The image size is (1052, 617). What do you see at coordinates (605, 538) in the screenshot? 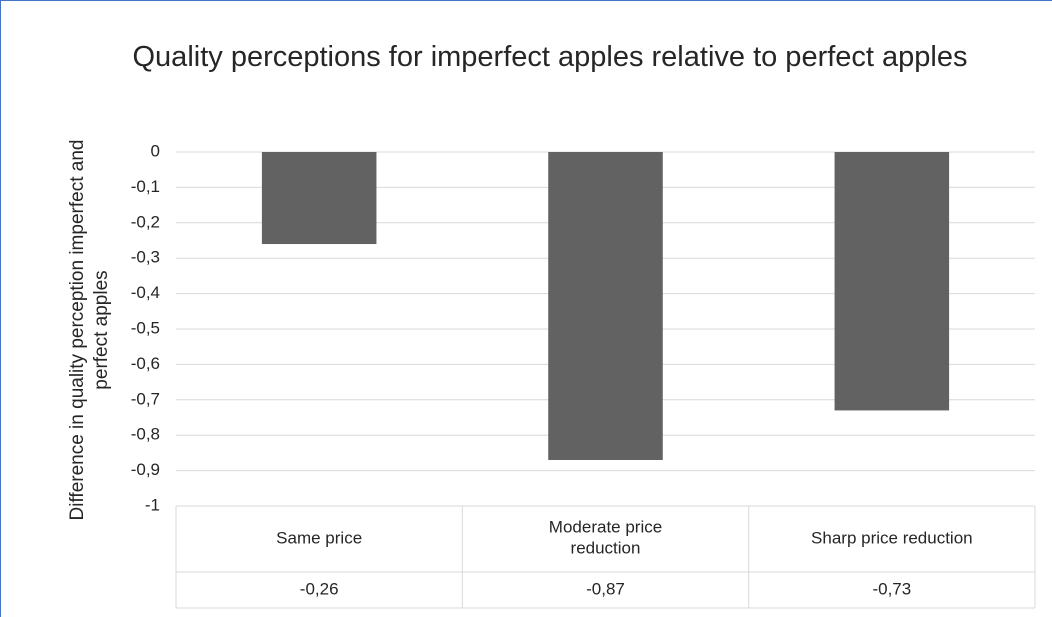
I see `category-label: Moderate price reduction` at bounding box center [605, 538].